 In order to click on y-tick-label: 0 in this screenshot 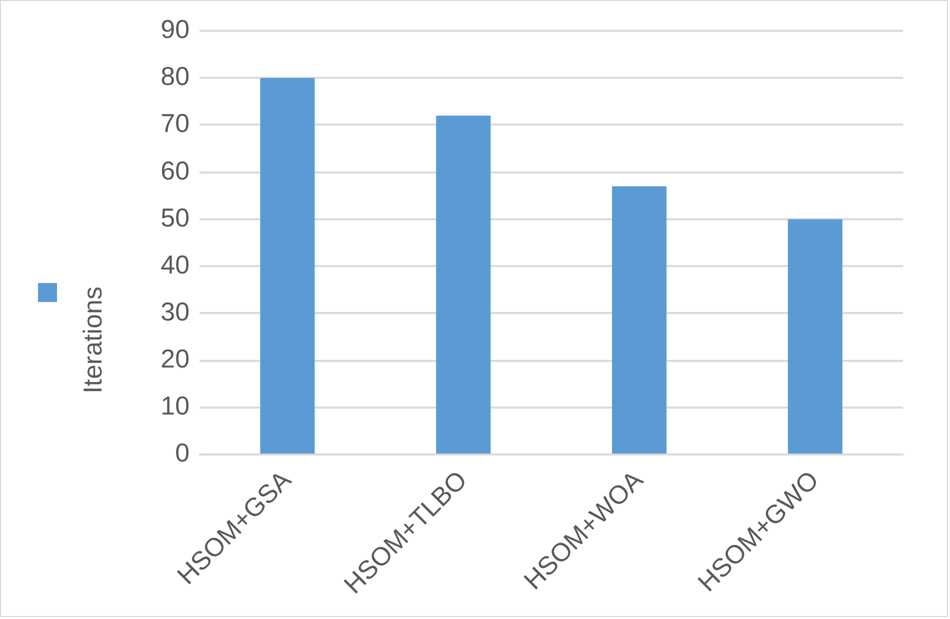, I will do `click(182, 454)`.